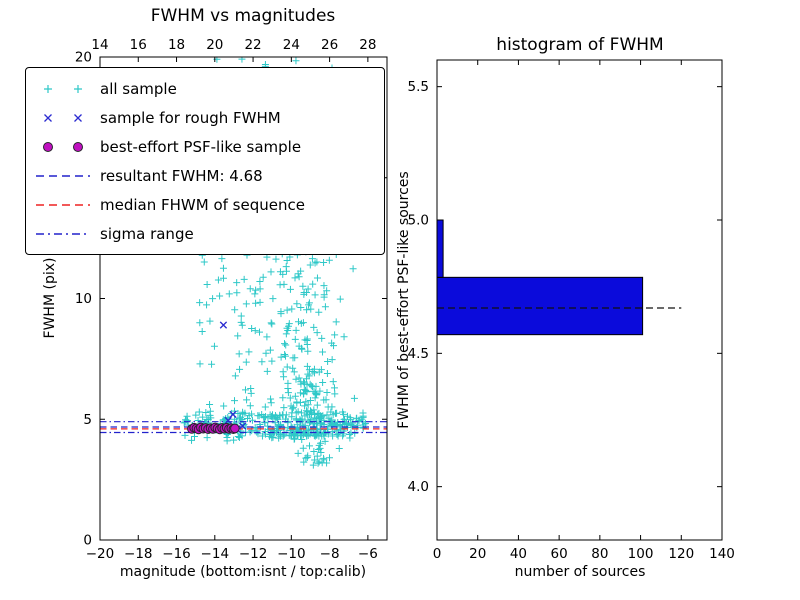 This screenshot has width=800, height=600. What do you see at coordinates (404, 300) in the screenshot?
I see `right-yaxis-label: FWHM of best-effort PSF-like sources` at bounding box center [404, 300].